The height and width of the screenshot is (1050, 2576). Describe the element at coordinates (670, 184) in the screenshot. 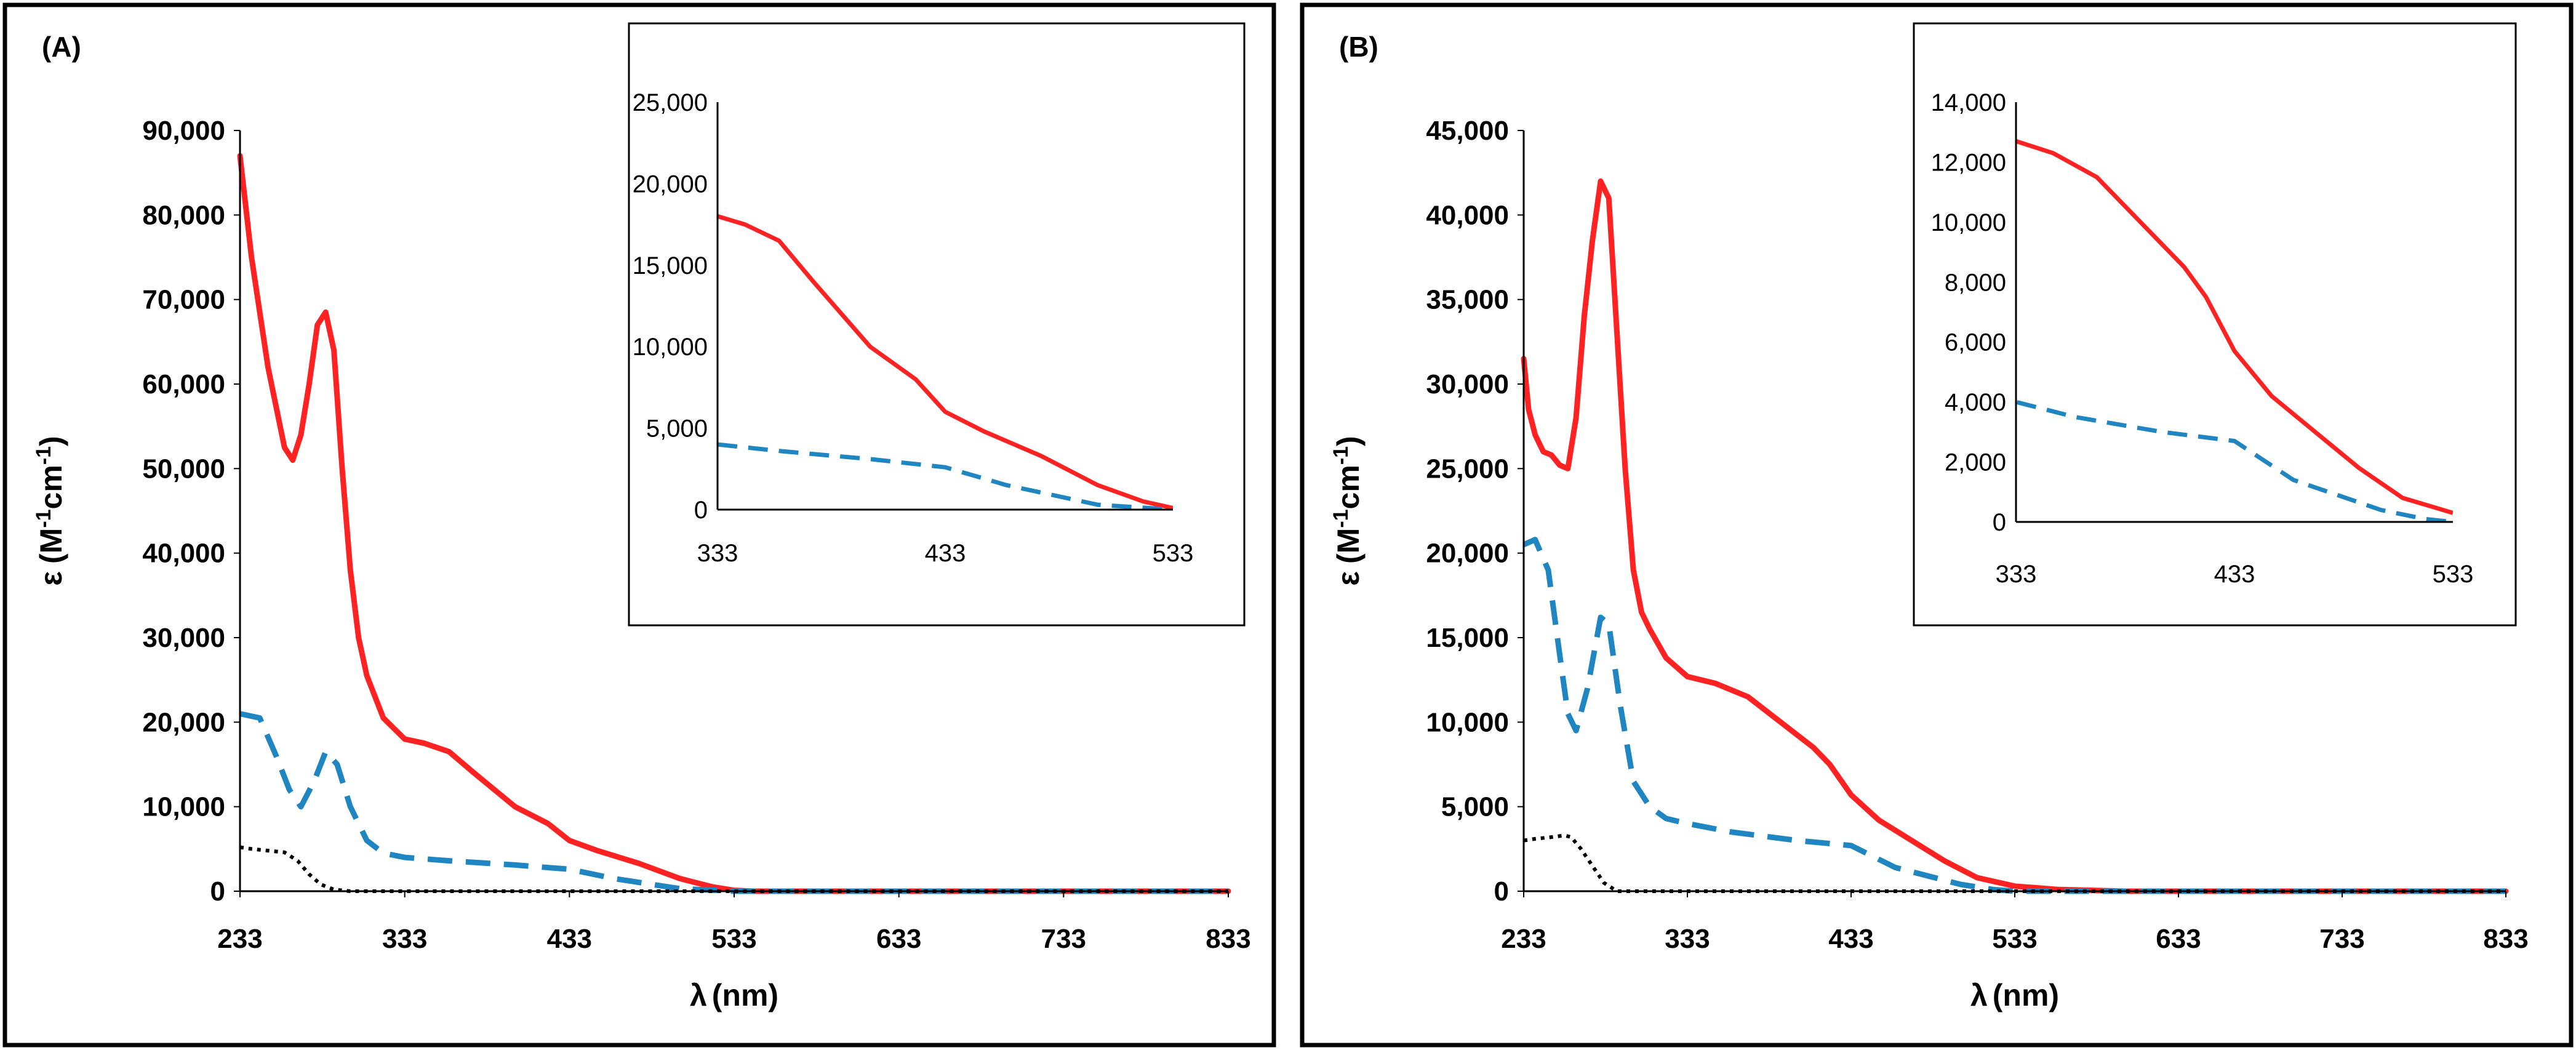

I see `inset-y-tick-label: 20,000` at that location.